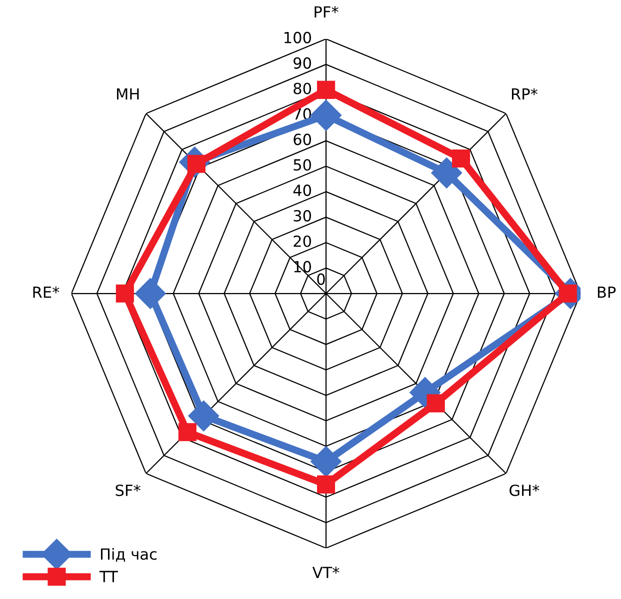 The width and height of the screenshot is (621, 599). What do you see at coordinates (326, 572) in the screenshot?
I see `spoke-label: VT*` at bounding box center [326, 572].